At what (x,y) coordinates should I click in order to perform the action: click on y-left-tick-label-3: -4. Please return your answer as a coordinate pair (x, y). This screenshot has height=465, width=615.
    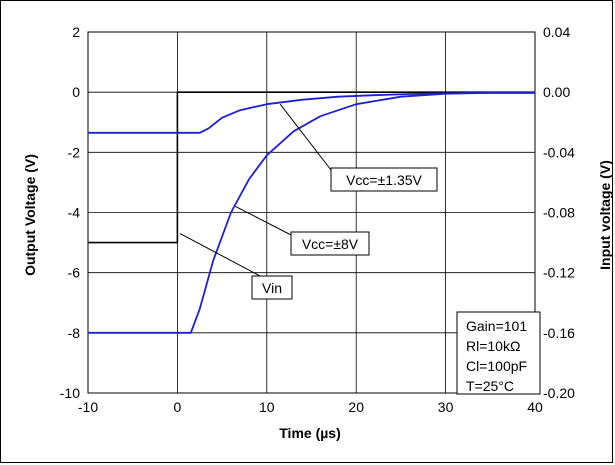
    Looking at the image, I should click on (74, 213).